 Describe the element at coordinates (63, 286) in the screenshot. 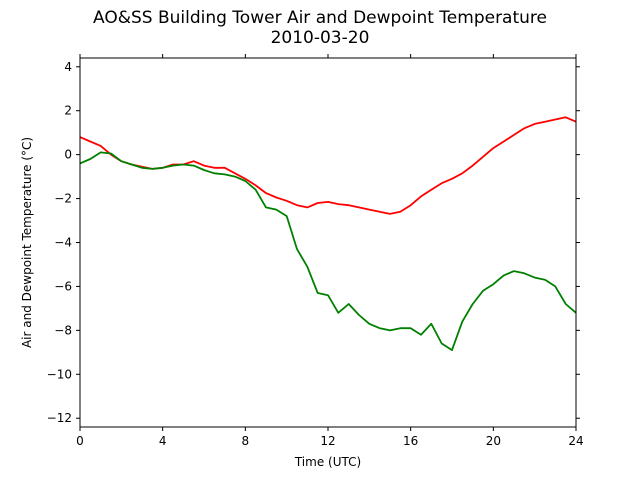

I see `y-tick-label: −6` at that location.